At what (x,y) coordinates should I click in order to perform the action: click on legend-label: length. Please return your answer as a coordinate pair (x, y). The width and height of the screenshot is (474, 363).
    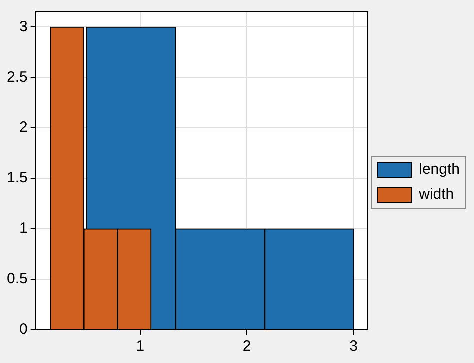
    Looking at the image, I should click on (439, 169).